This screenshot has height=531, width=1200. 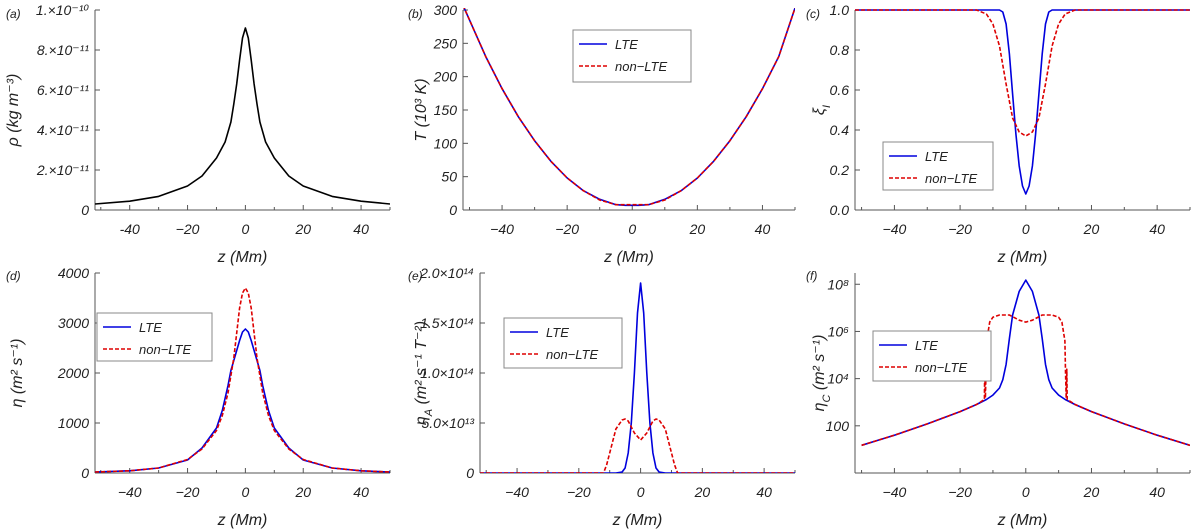 I want to click on y-tick-label: 2000, so click(x=73, y=373).